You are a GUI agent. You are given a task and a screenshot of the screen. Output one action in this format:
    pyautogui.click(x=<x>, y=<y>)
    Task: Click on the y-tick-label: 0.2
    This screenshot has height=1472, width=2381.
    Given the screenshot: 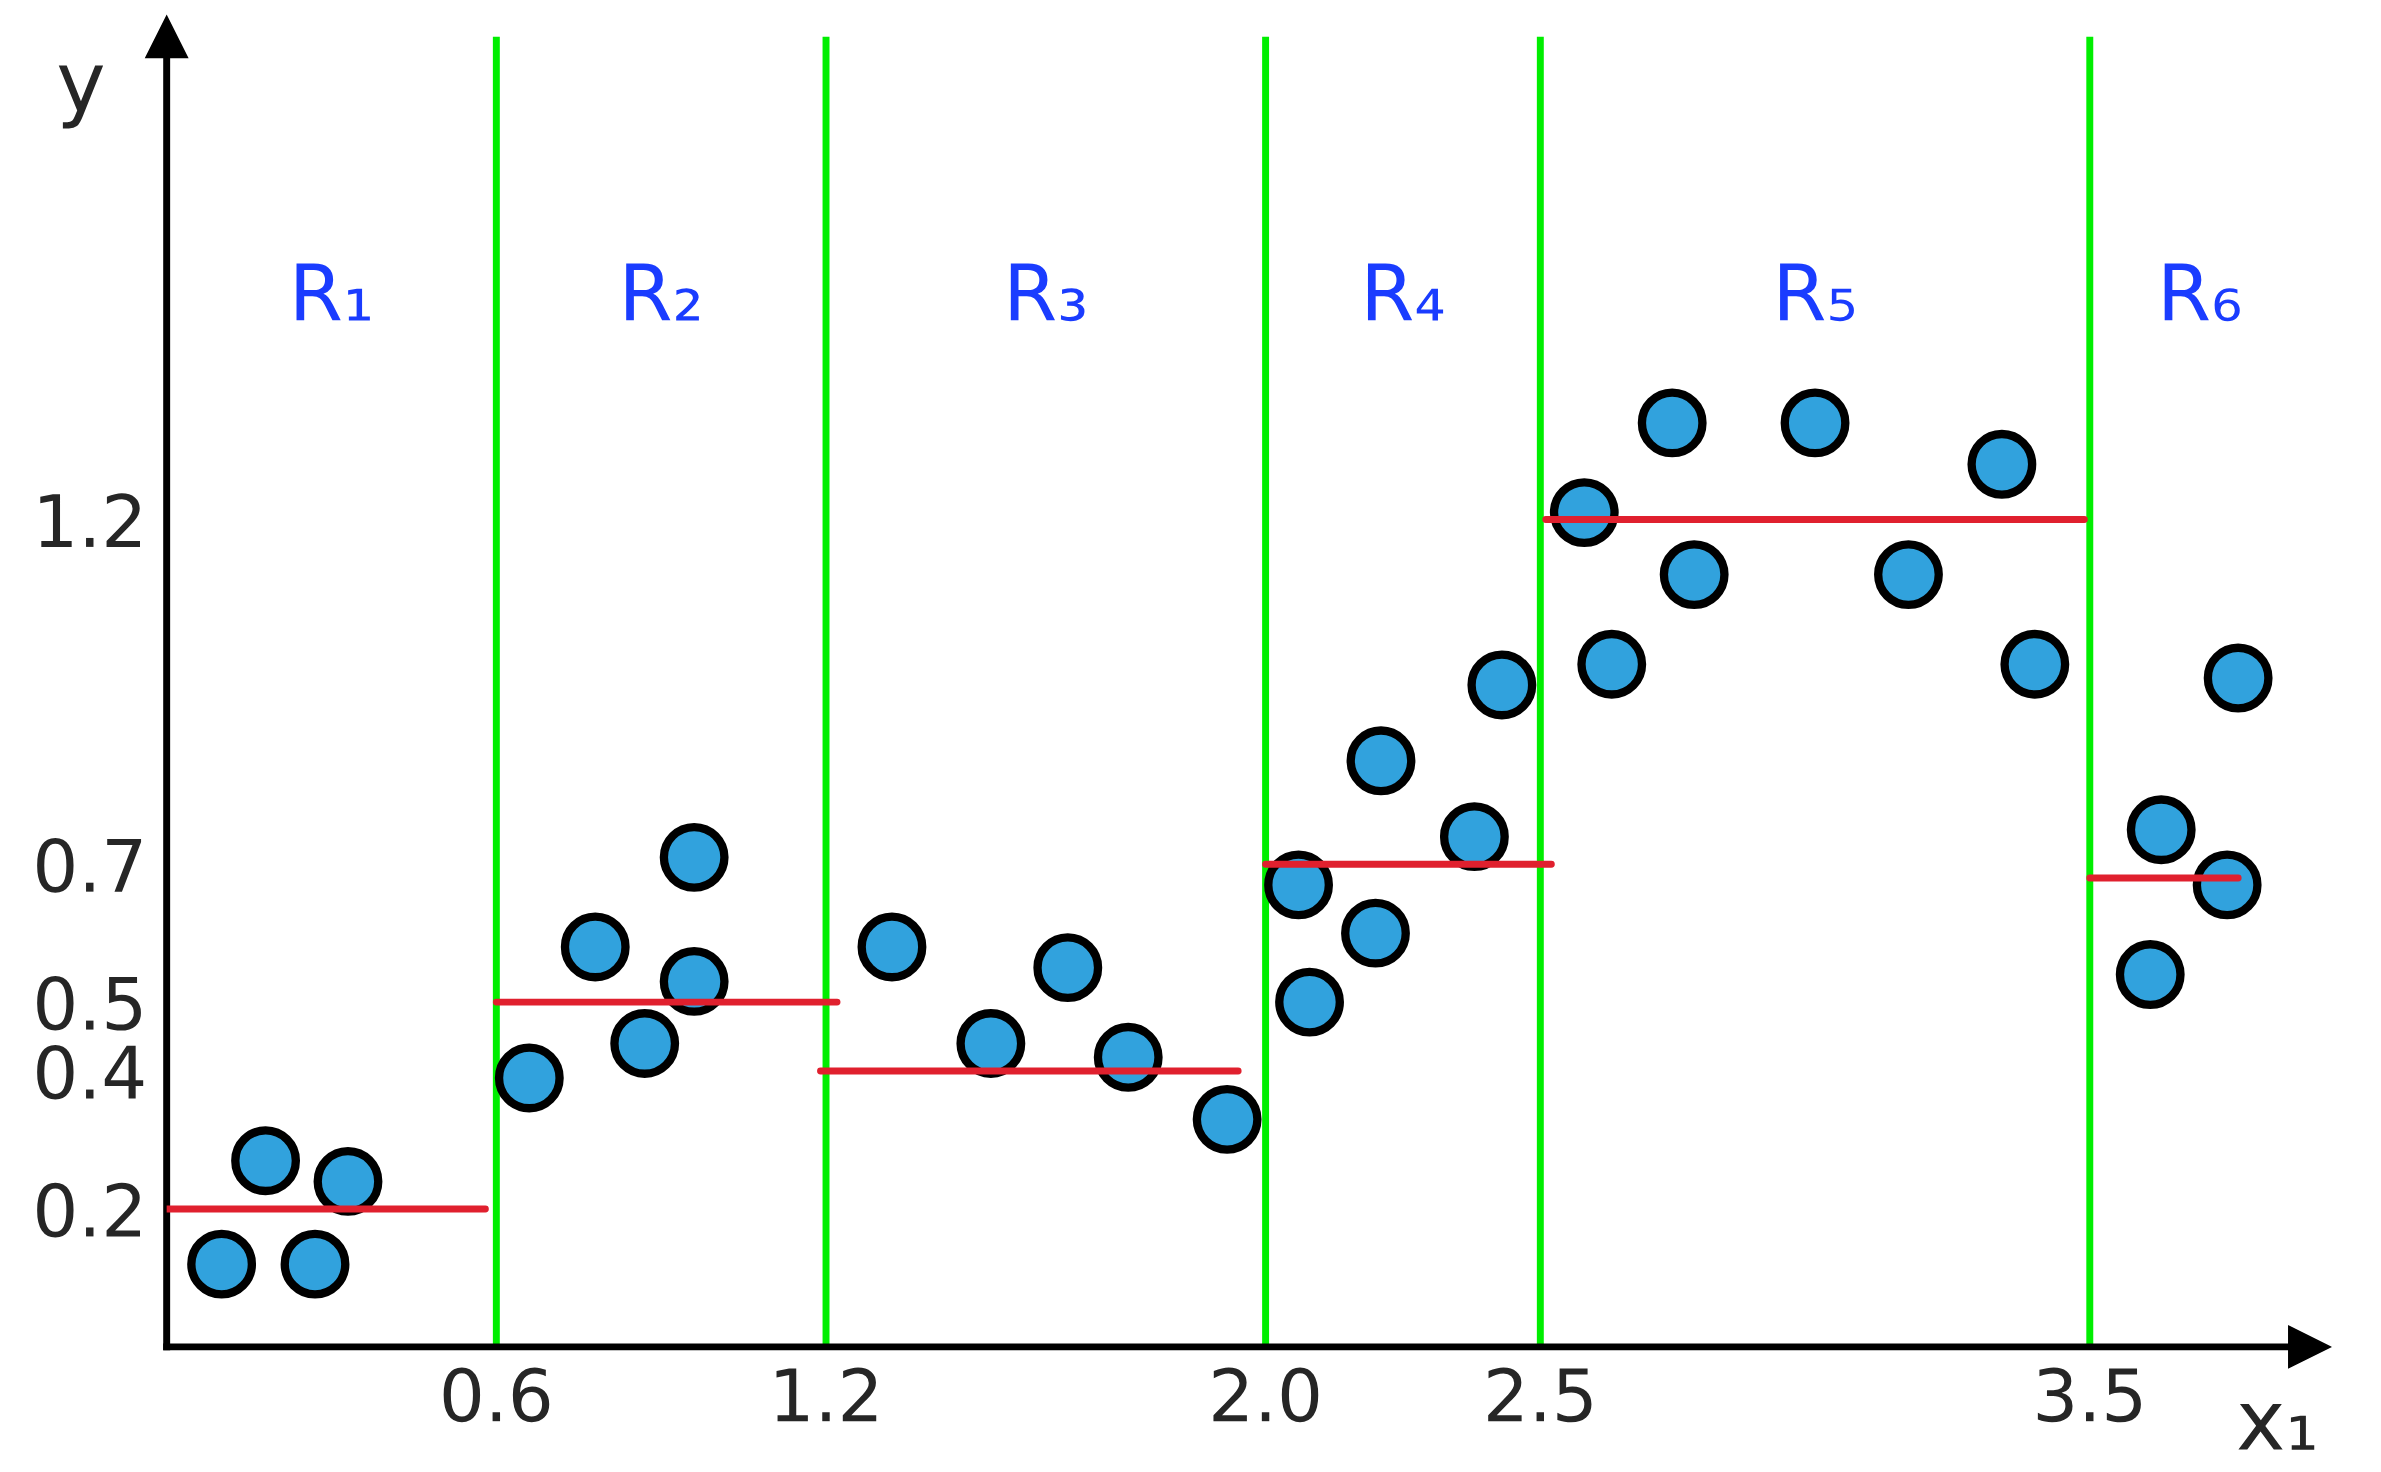 What is the action you would take?
    pyautogui.click(x=88, y=1210)
    